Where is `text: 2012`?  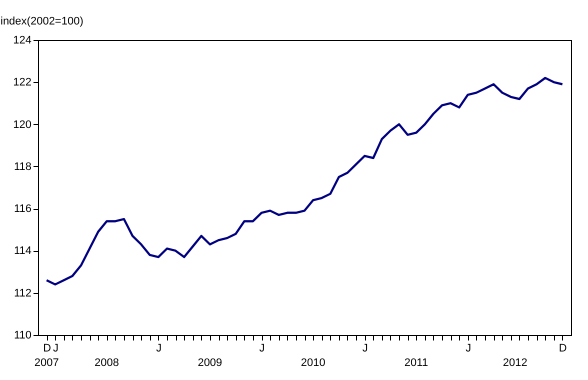
text: 2012 is located at coordinates (515, 363).